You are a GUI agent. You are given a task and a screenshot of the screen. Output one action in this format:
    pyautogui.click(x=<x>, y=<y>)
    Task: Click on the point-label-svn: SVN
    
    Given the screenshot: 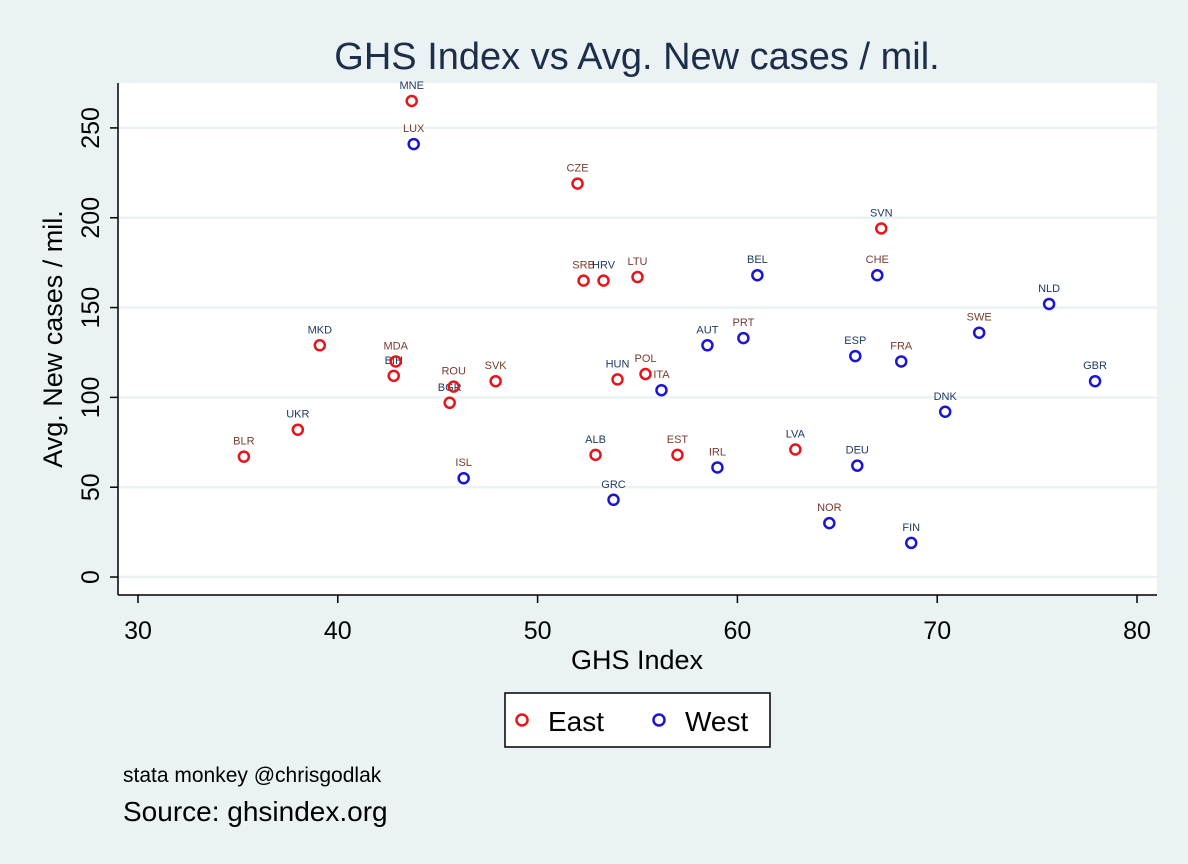 What is the action you would take?
    pyautogui.click(x=881, y=214)
    